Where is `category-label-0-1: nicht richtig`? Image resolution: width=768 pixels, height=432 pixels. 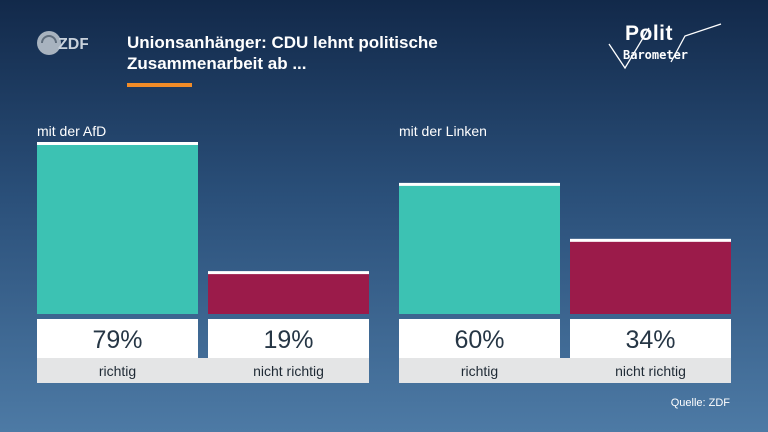
category-label-0-1: nicht richtig is located at coordinates (288, 371).